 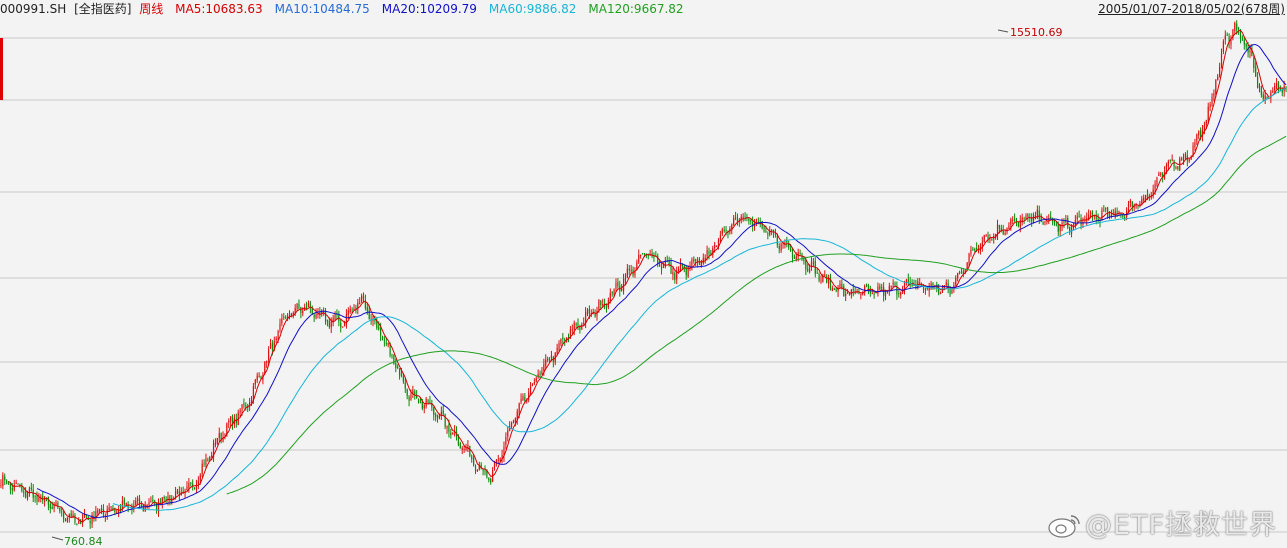 I want to click on min-pointer, so click(x=57, y=538).